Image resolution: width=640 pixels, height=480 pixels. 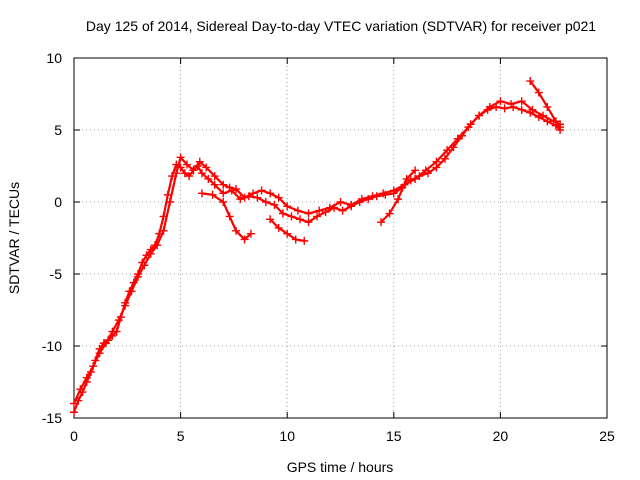 I want to click on y-tick-label: 5, so click(x=58, y=130).